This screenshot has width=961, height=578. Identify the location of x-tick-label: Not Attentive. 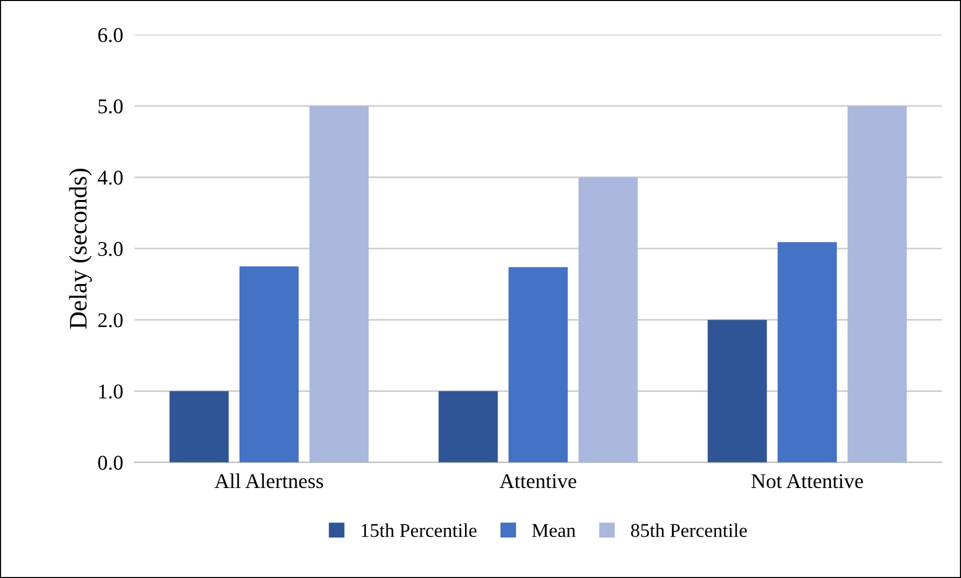
(807, 481).